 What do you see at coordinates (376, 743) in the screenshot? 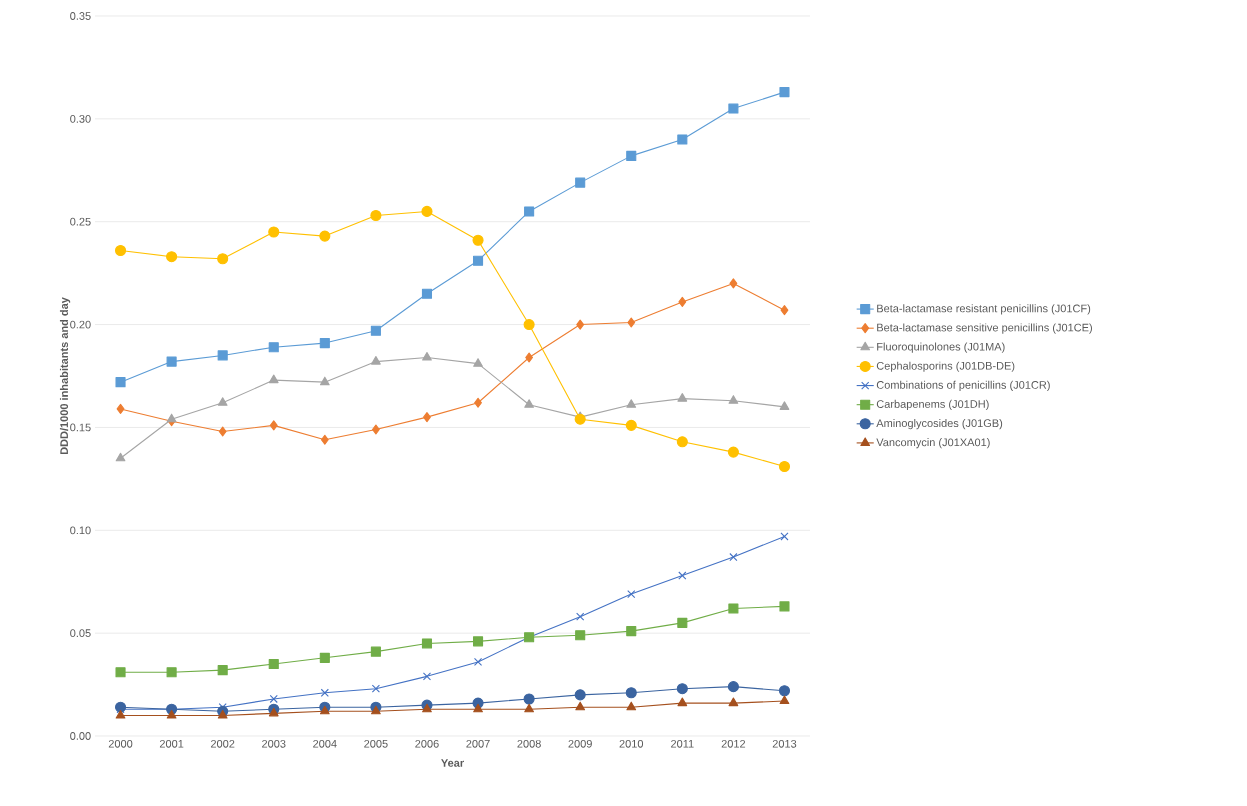
I see `x-tick-label: 2005` at bounding box center [376, 743].